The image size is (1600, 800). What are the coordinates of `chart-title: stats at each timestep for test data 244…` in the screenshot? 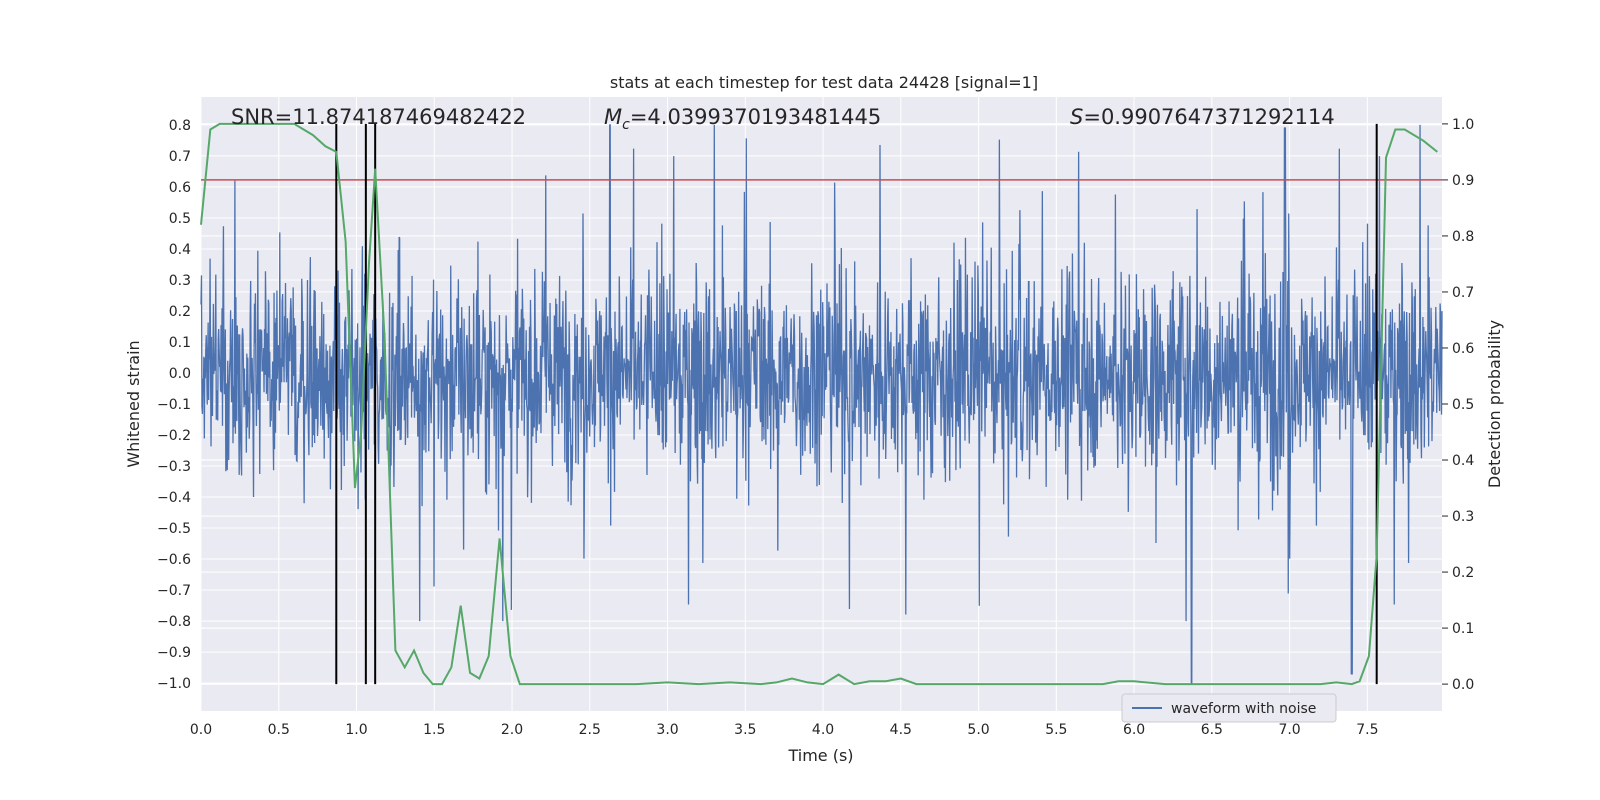 It's located at (824, 82).